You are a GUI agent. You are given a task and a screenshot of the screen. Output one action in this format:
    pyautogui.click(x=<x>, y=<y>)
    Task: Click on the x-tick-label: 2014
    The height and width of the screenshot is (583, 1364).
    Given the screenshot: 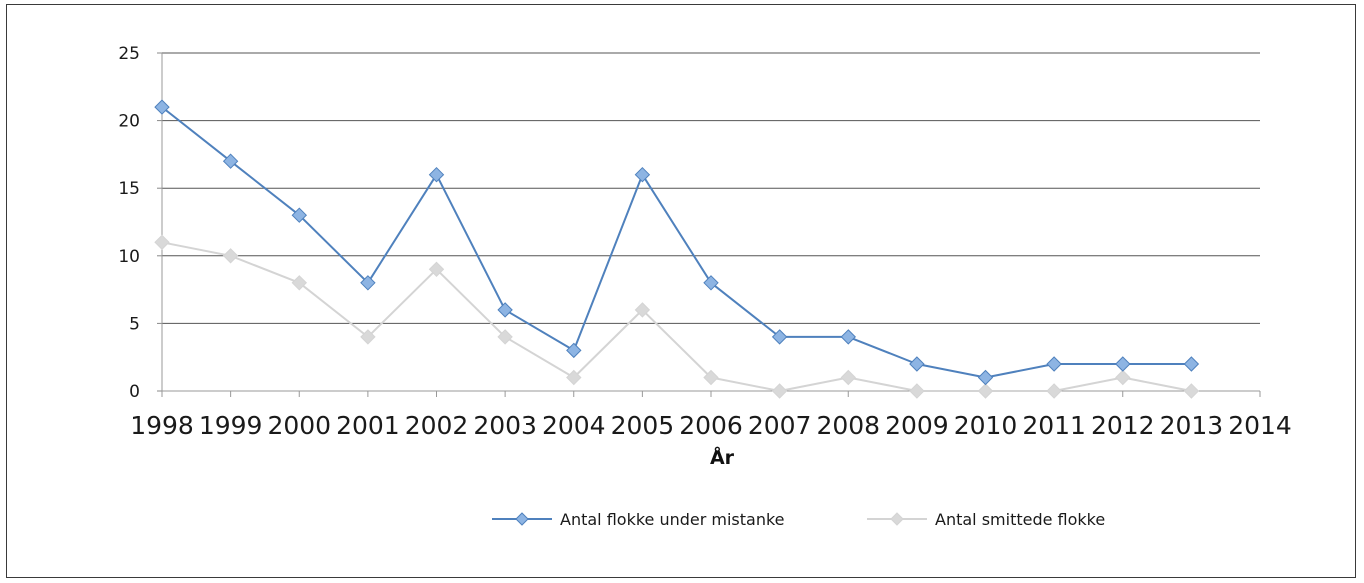 What is the action you would take?
    pyautogui.click(x=1260, y=425)
    